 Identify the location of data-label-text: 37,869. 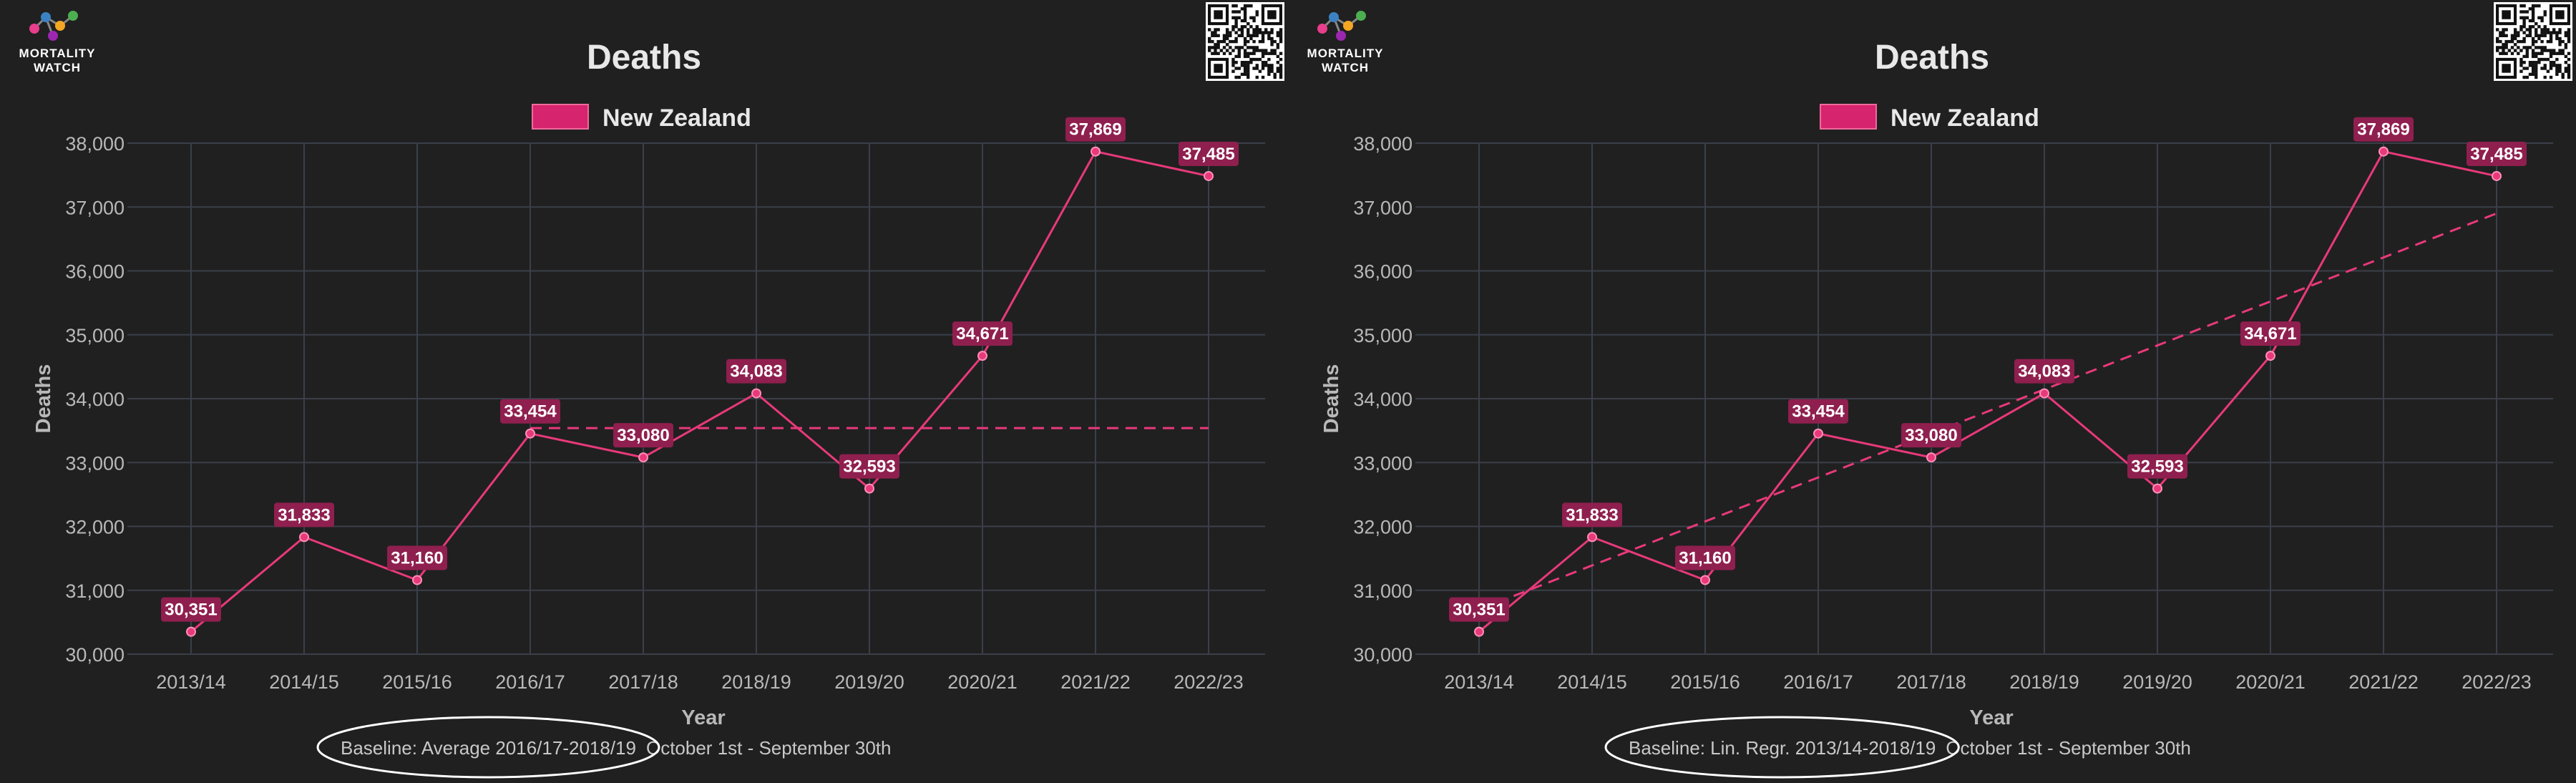
(1095, 130).